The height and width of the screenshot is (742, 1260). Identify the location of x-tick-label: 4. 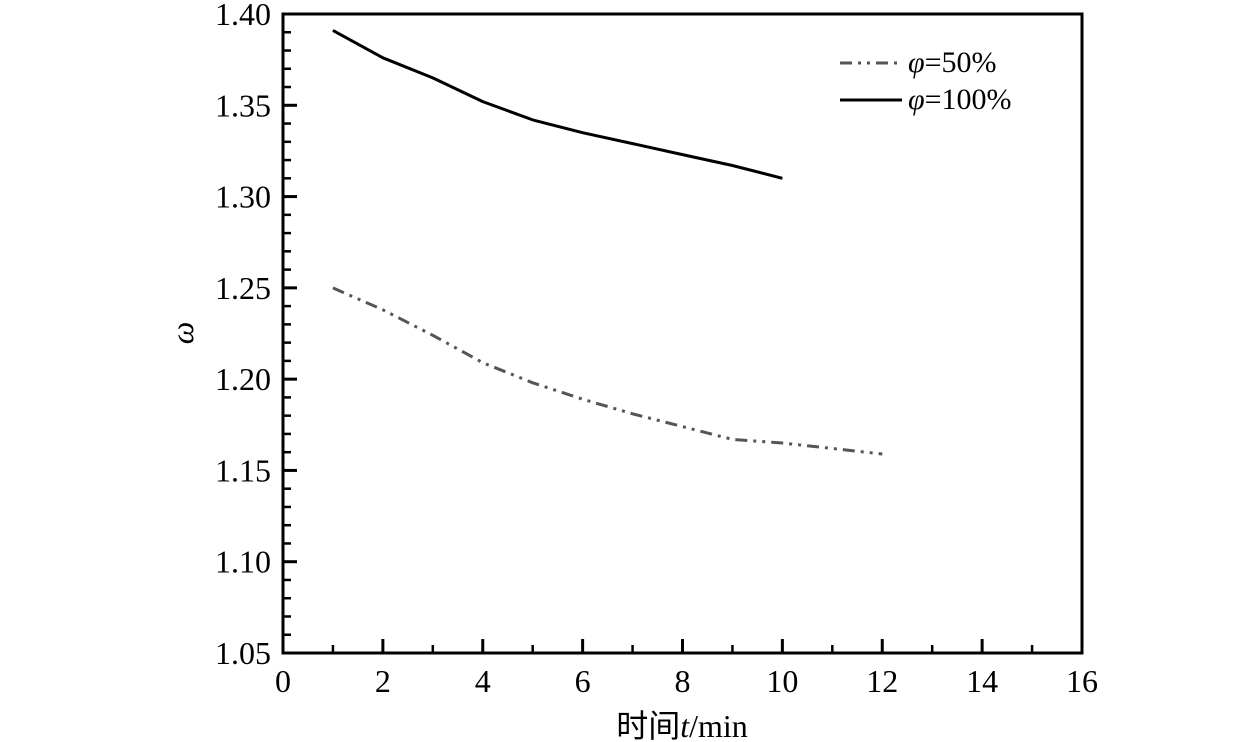
(483, 681).